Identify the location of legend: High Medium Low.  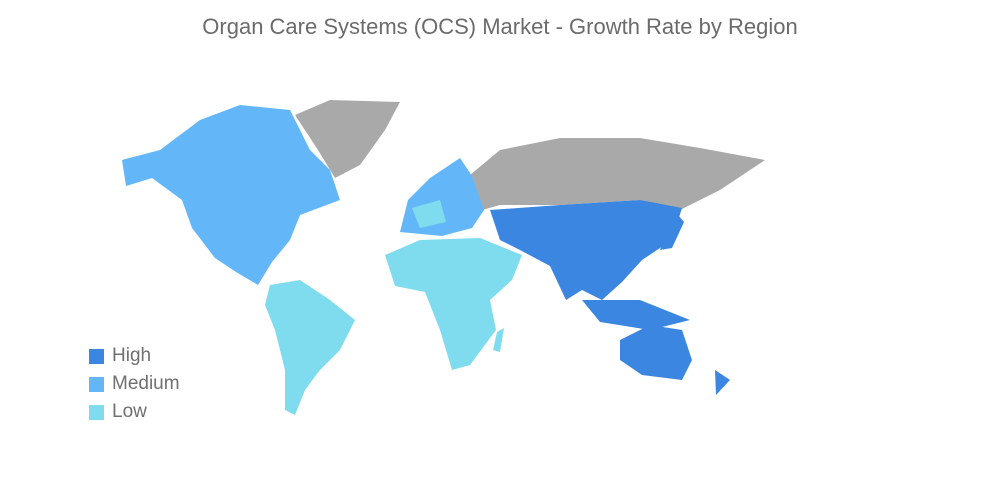
(134, 384).